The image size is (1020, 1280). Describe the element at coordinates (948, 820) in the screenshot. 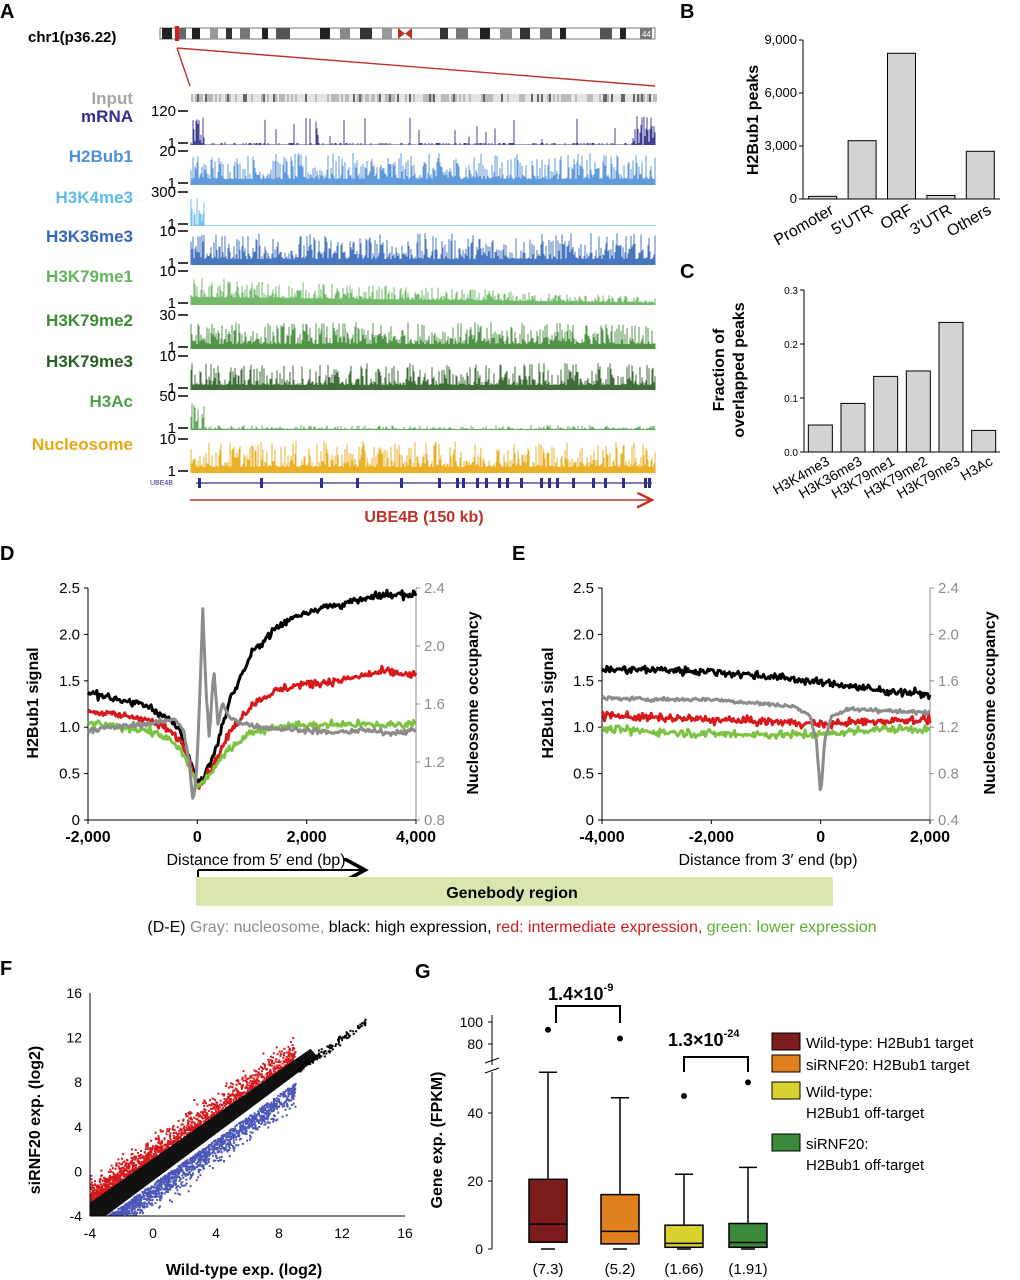

I see `y2-tick-label: 0.4` at that location.